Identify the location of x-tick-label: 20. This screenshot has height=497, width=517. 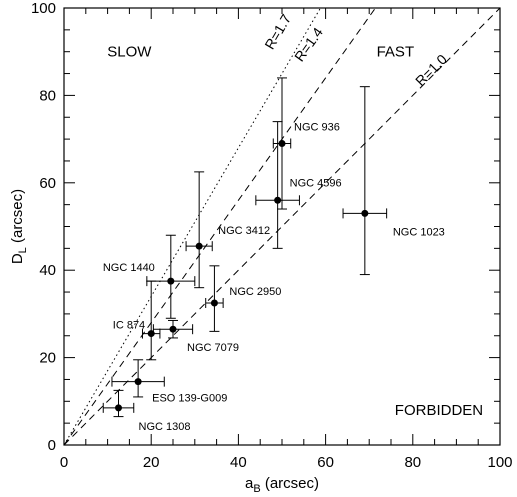
(151, 462).